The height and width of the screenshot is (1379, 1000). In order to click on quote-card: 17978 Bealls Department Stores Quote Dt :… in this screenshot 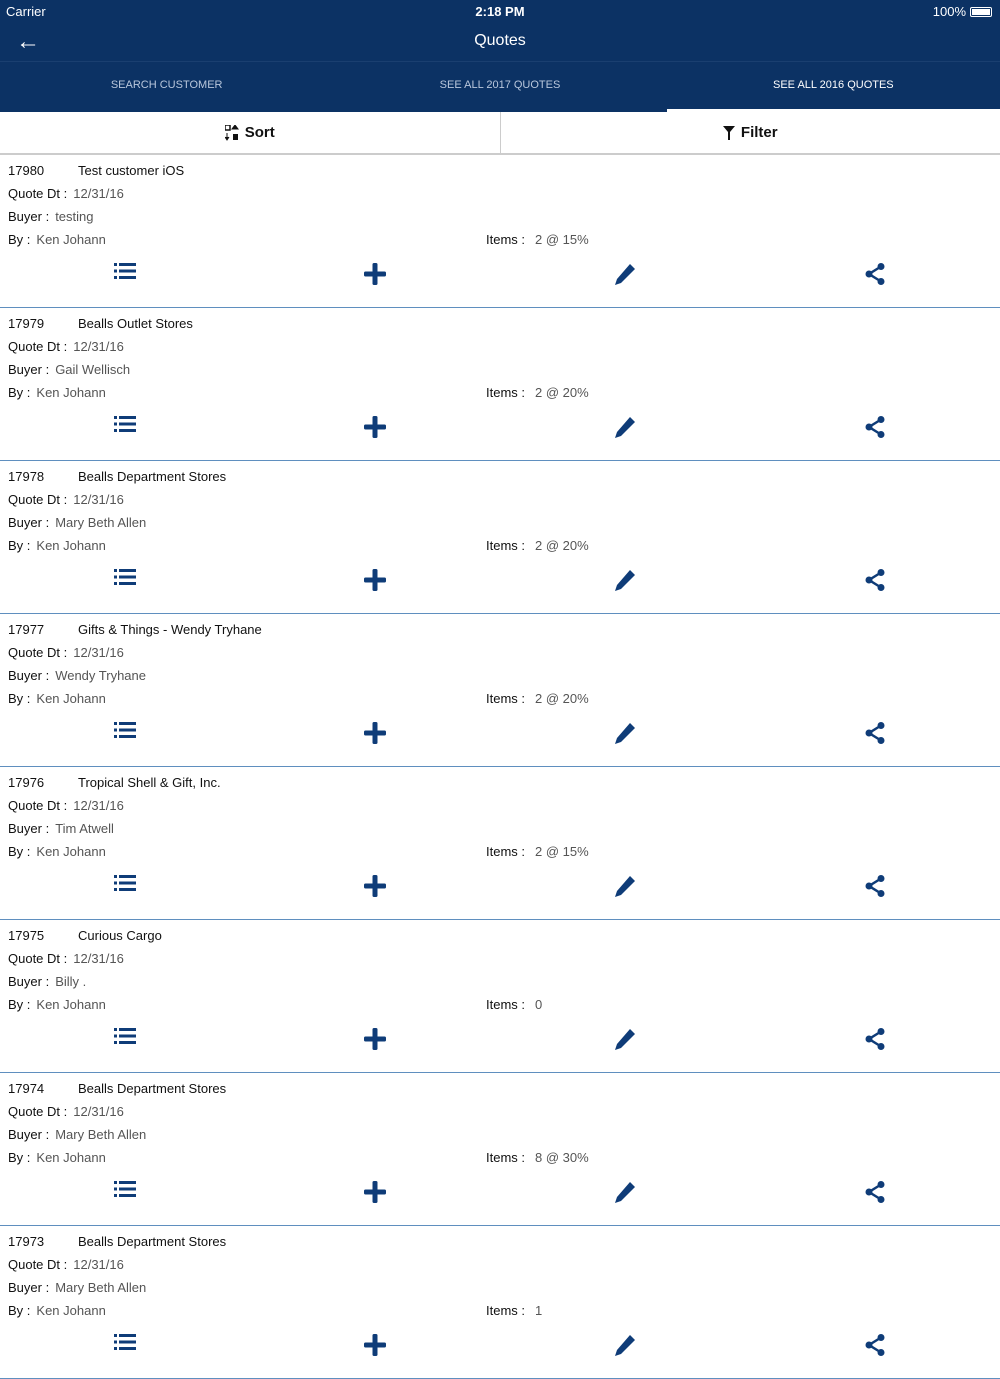, I will do `click(500, 537)`.